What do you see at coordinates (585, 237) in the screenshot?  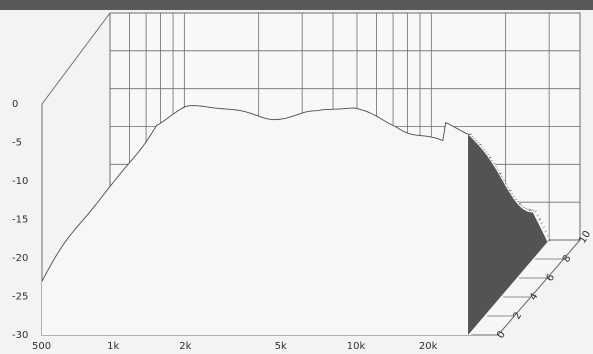 I see `depth-tick-label: 10` at bounding box center [585, 237].